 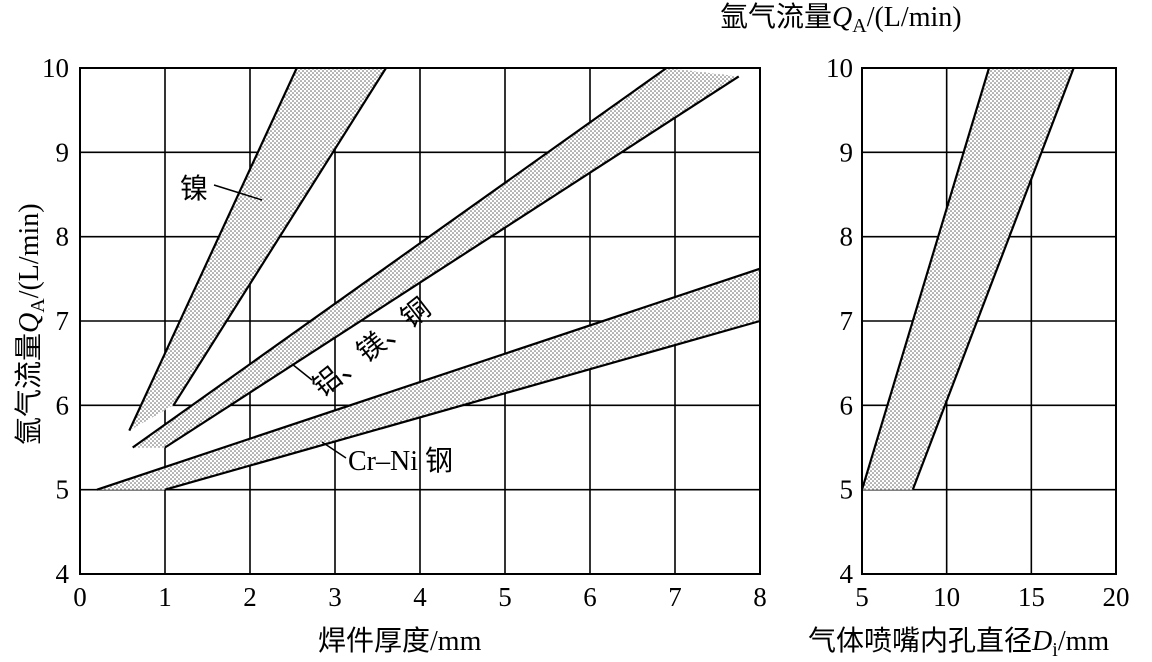 I want to click on left-x-tick-label: 8, so click(x=760, y=597).